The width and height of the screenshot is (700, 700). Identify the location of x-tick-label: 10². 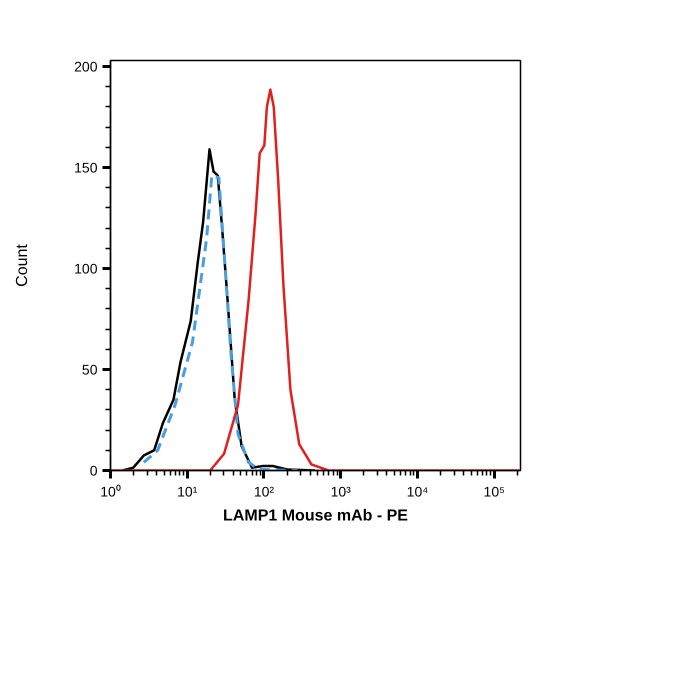
(264, 492).